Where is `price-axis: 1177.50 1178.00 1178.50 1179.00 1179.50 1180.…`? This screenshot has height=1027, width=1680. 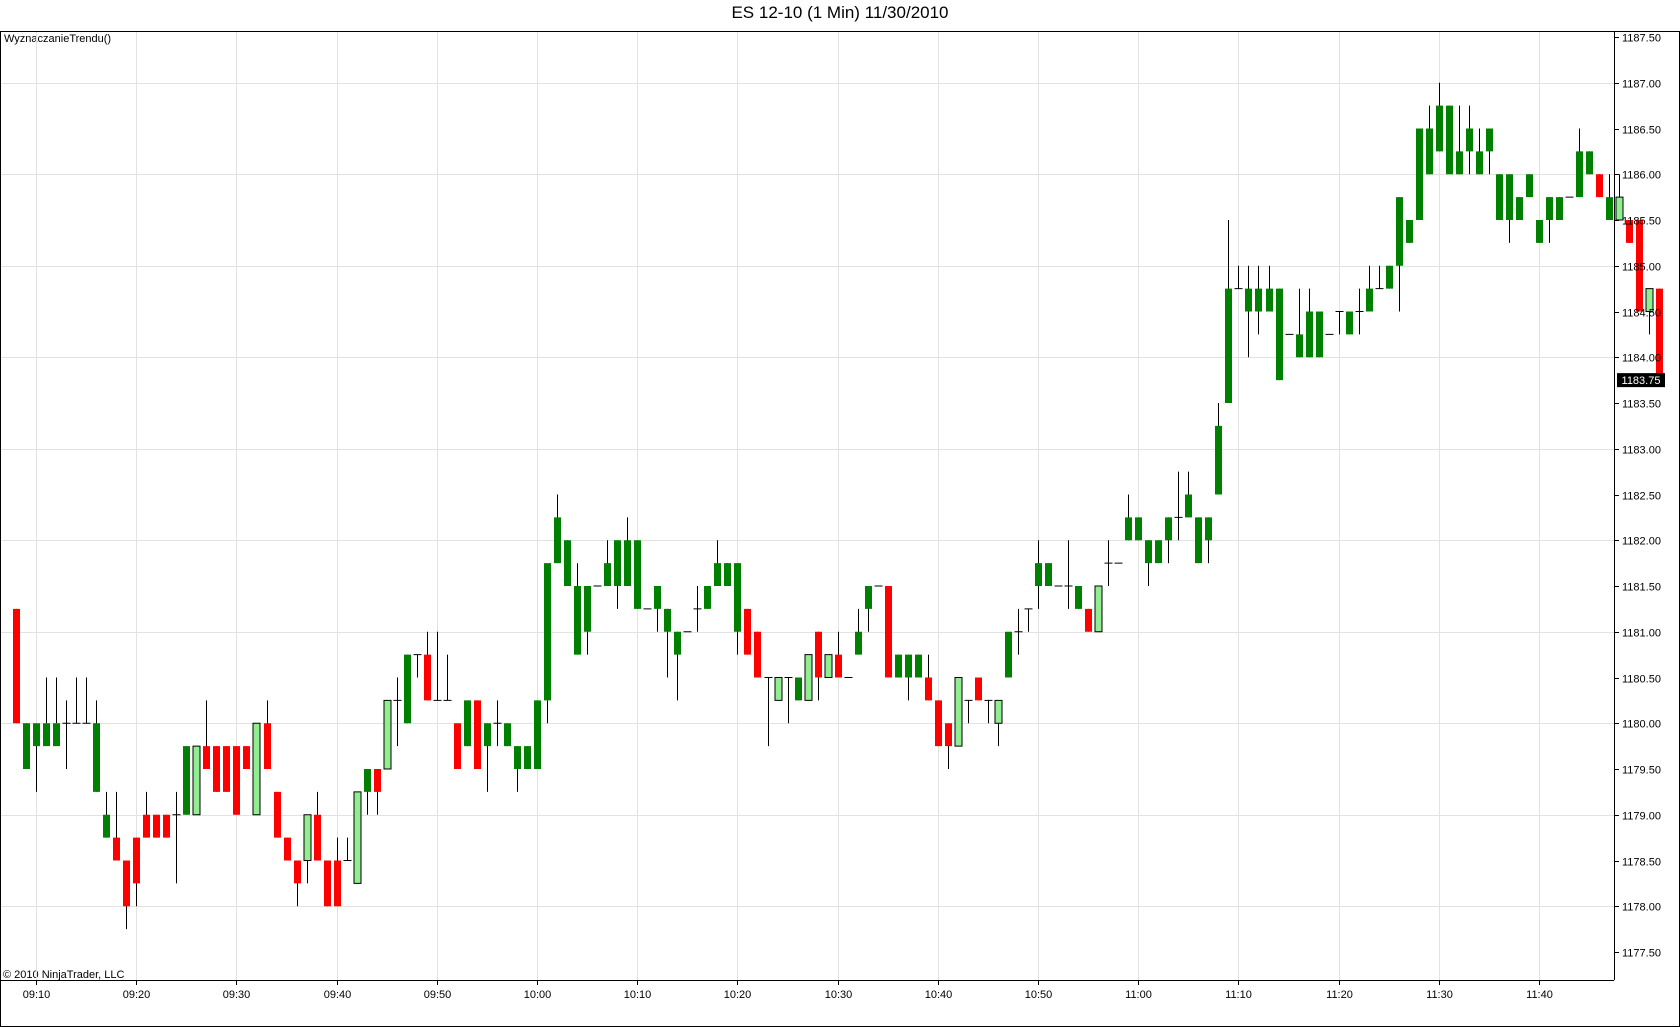
price-axis: 1177.50 1178.00 1178.50 1179.00 1179.50 1180.… is located at coordinates (1639, 506).